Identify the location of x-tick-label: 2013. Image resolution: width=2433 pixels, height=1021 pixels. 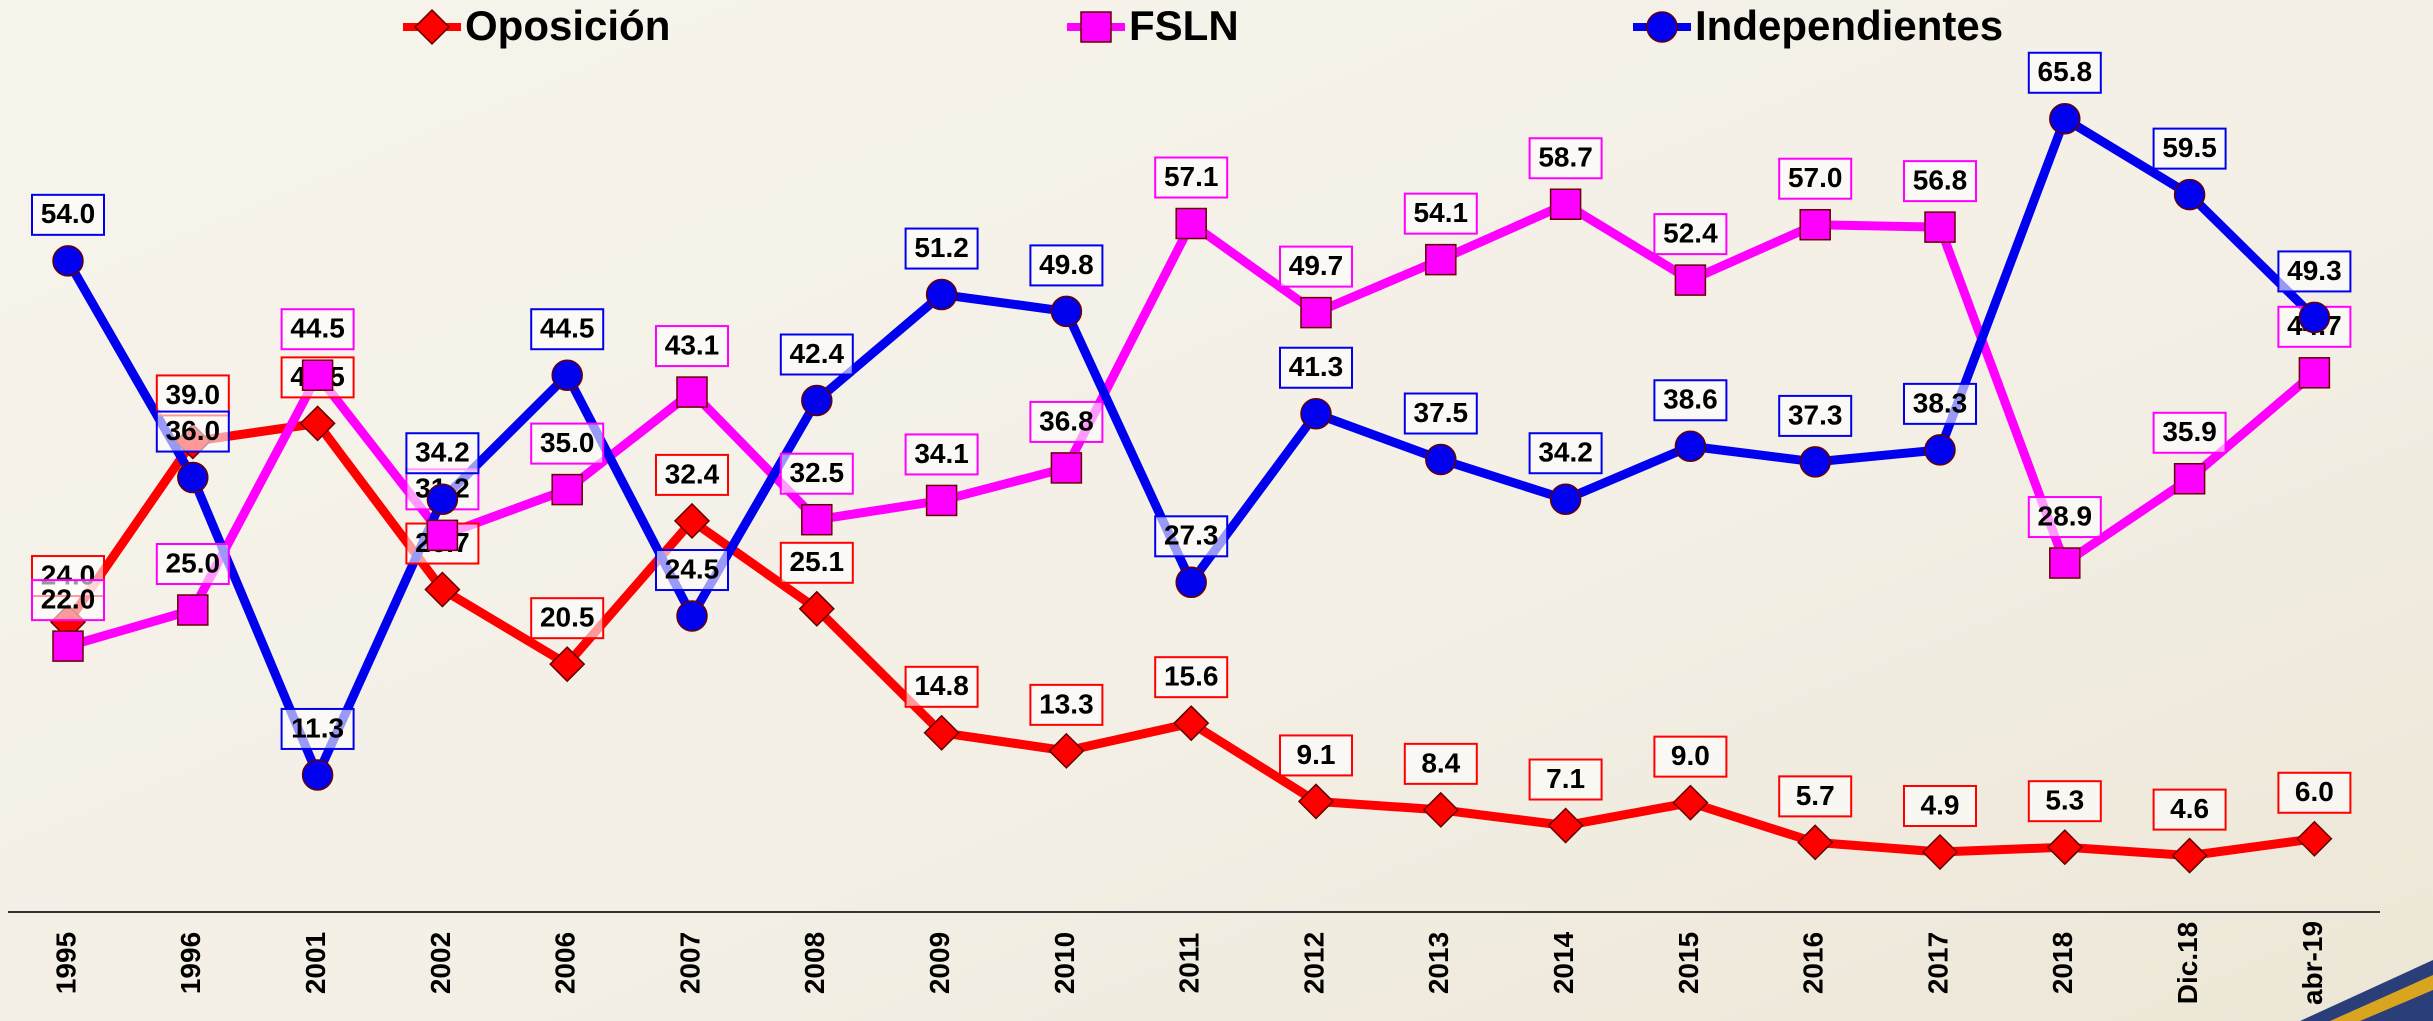
(1438, 963).